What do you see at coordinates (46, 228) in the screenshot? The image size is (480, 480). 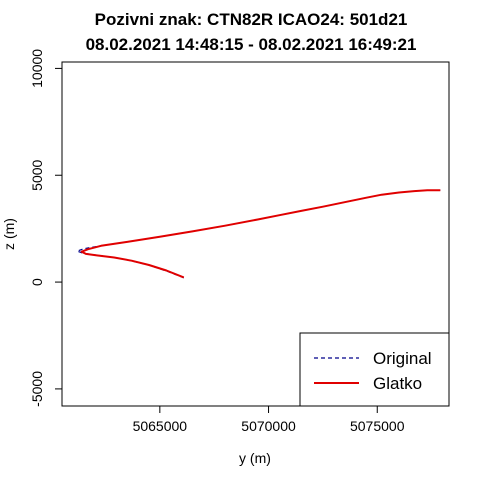 I see `y-axis: -5000 0 5000 10000` at bounding box center [46, 228].